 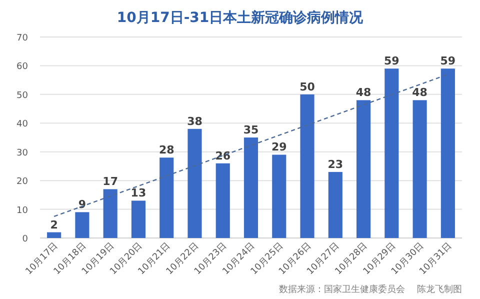 I want to click on data-label: 17, so click(x=110, y=181).